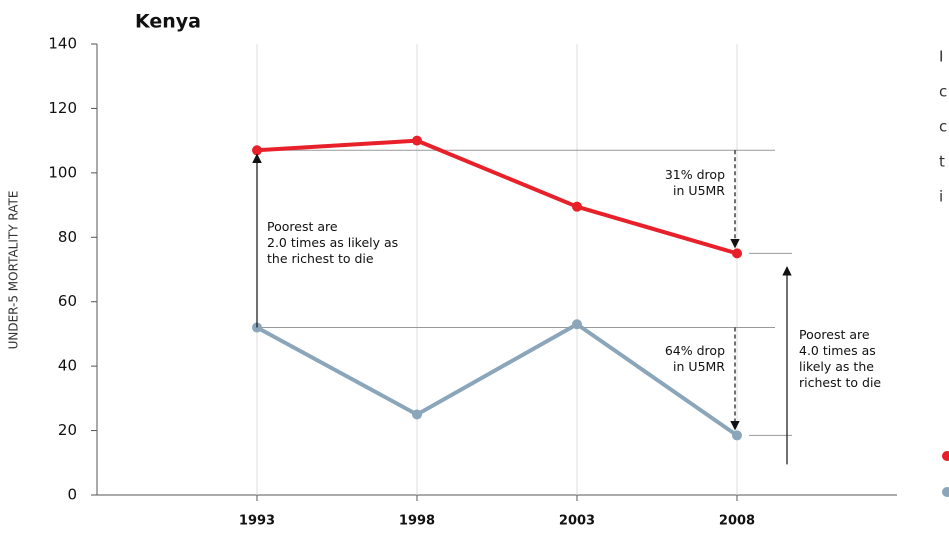 The height and width of the screenshot is (537, 949). Describe the element at coordinates (941, 197) in the screenshot. I see `cropped-text: i` at that location.